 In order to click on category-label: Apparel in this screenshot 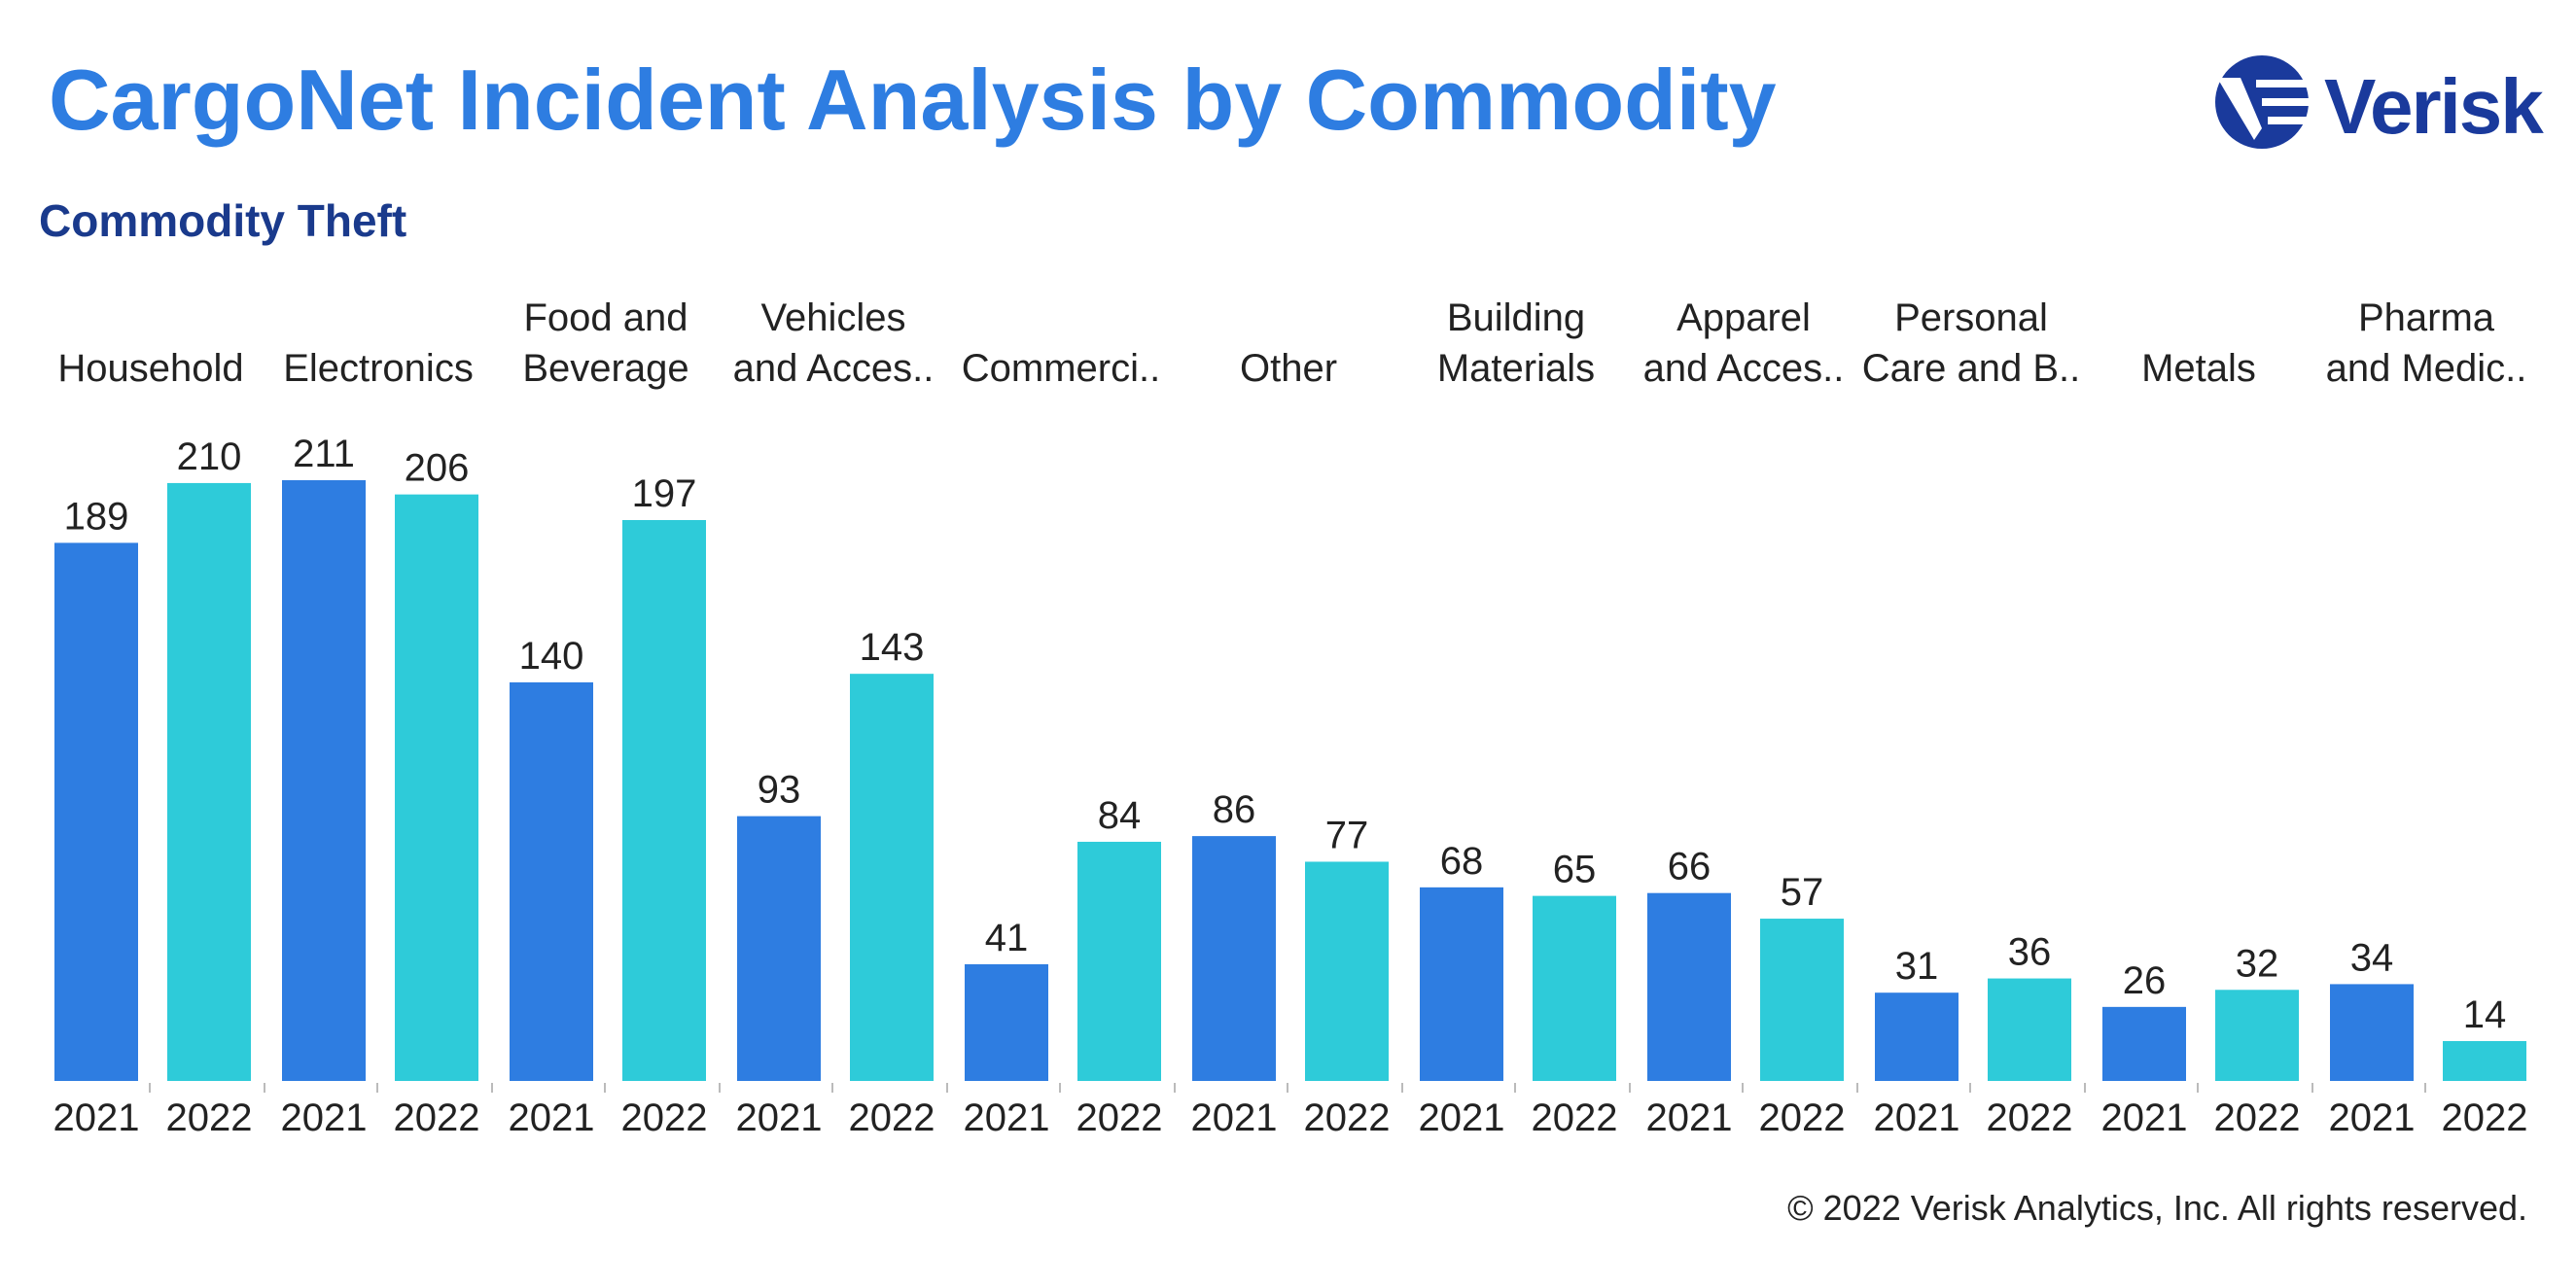, I will do `click(1744, 317)`.